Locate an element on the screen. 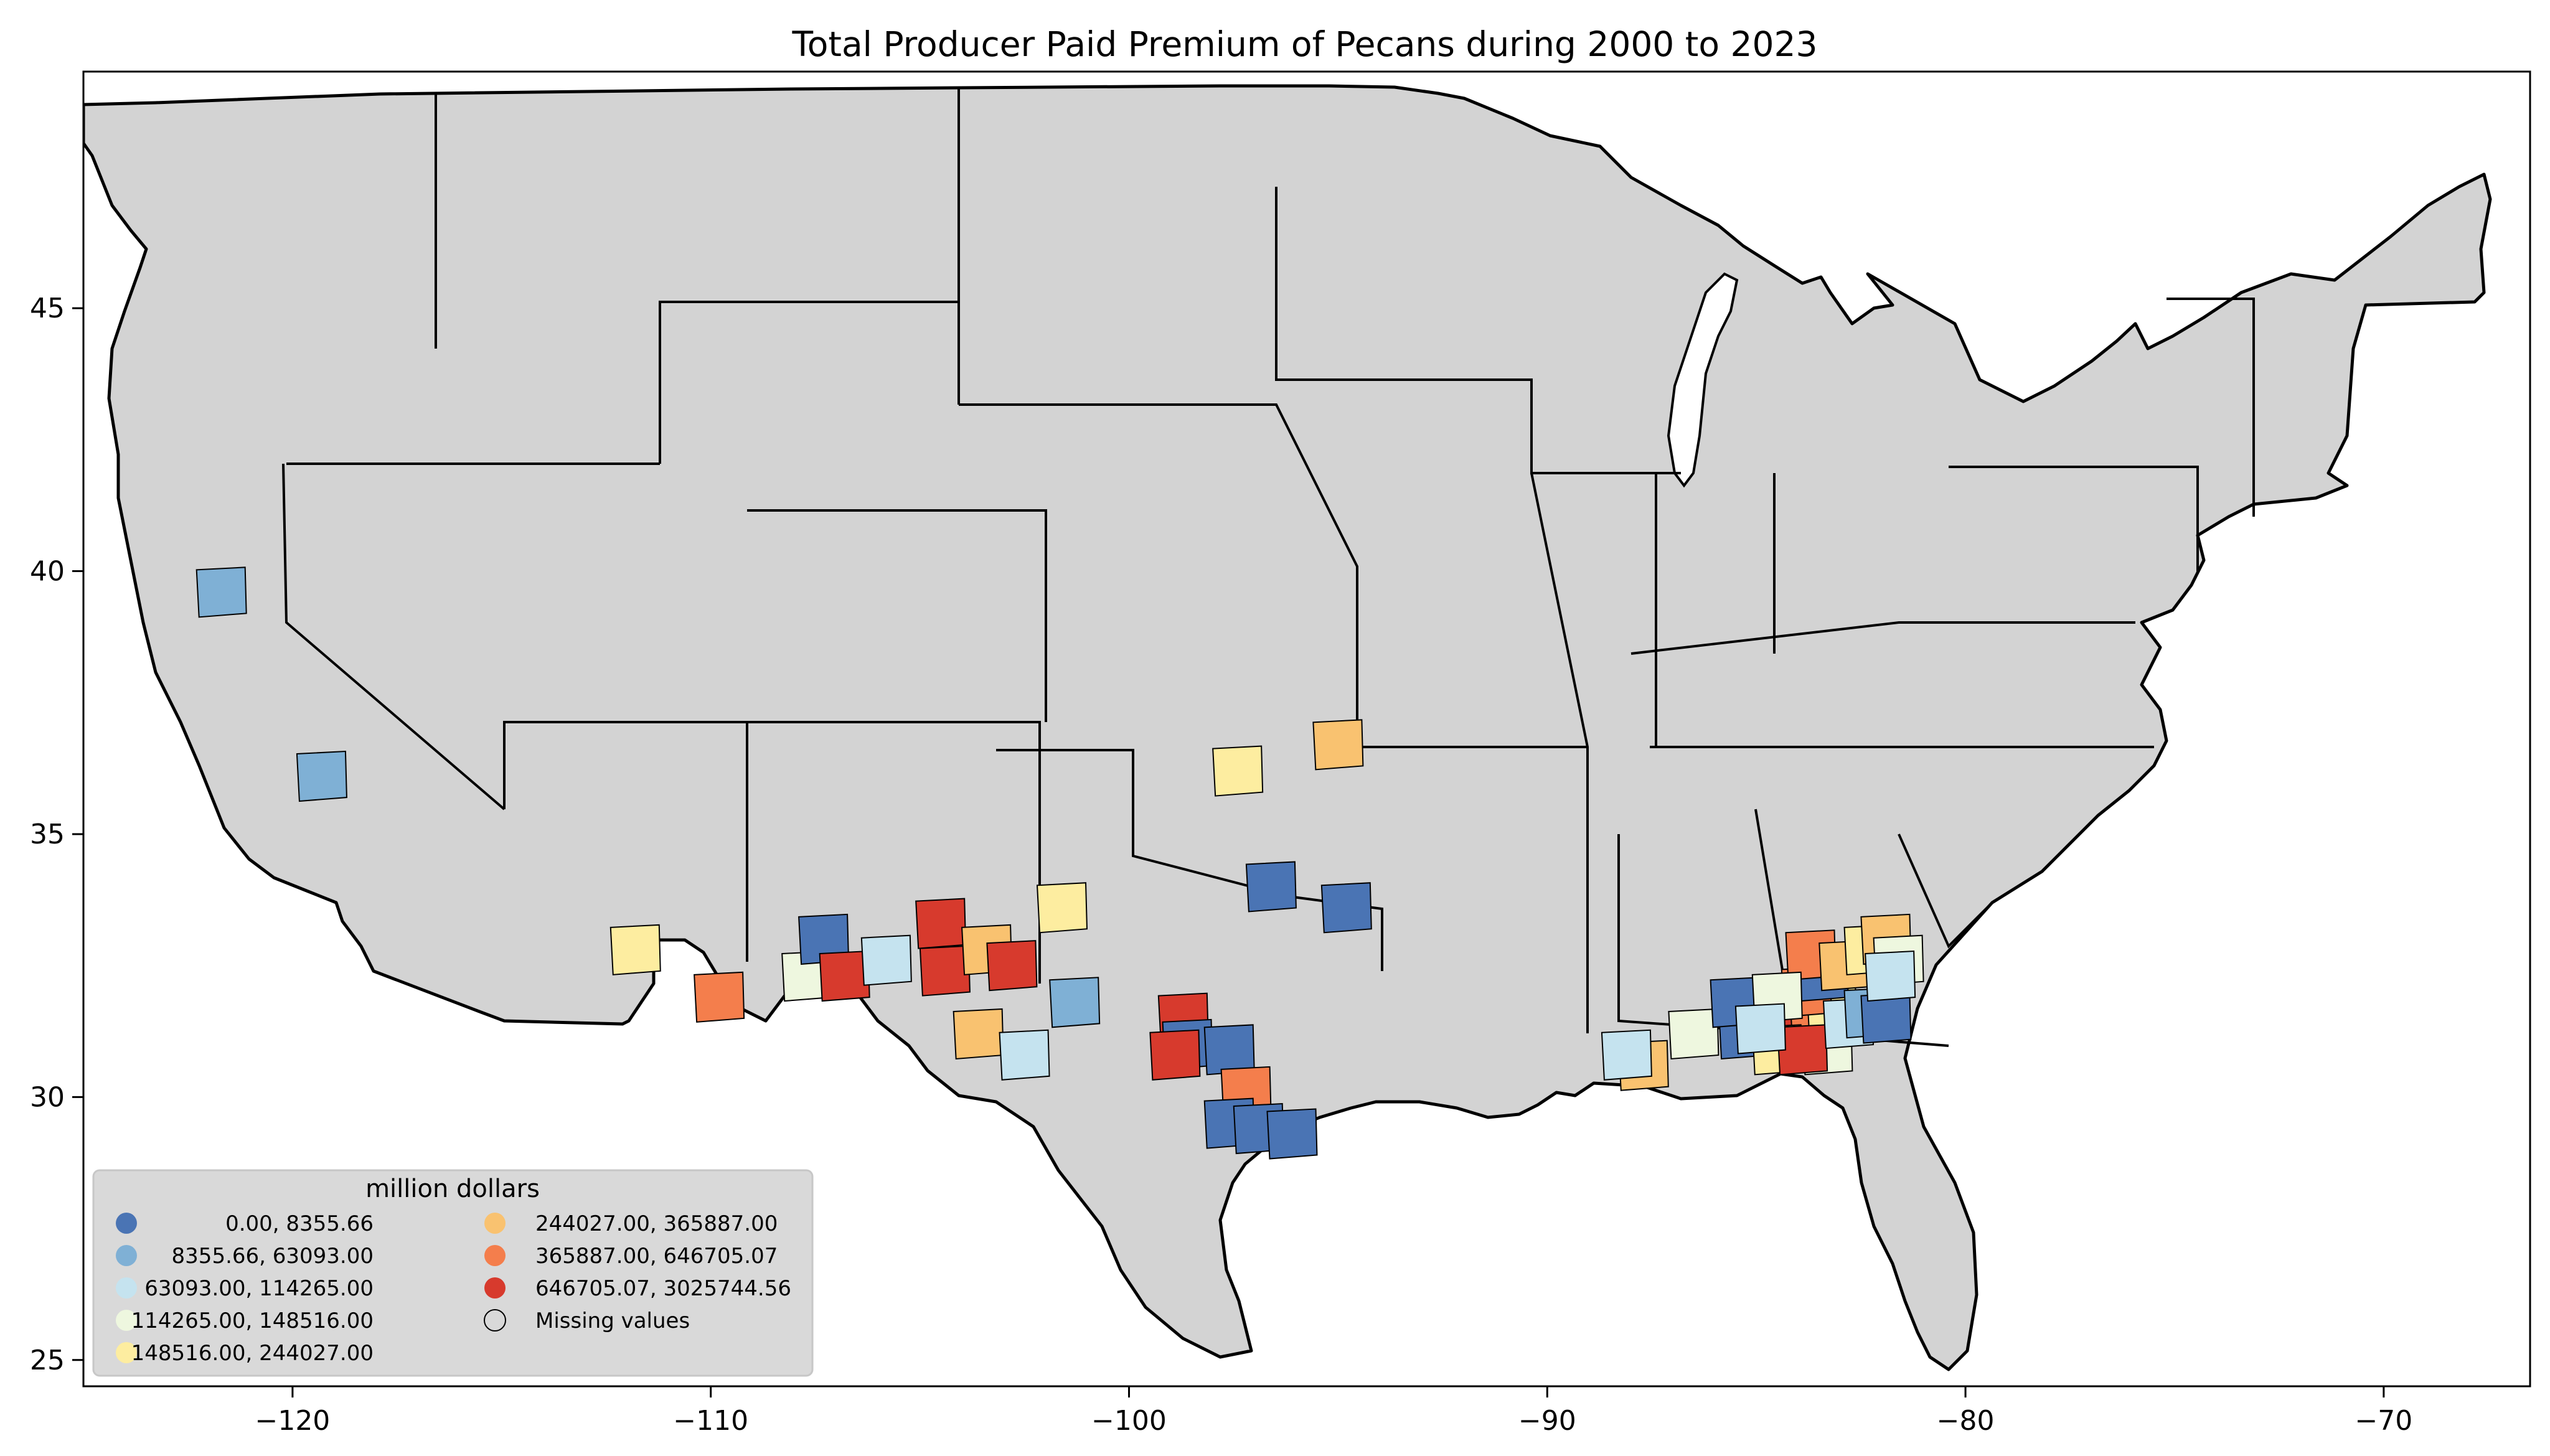 The width and height of the screenshot is (2550, 1456). legend-item-label: 114265.00, 148516.00 is located at coordinates (252, 1320).